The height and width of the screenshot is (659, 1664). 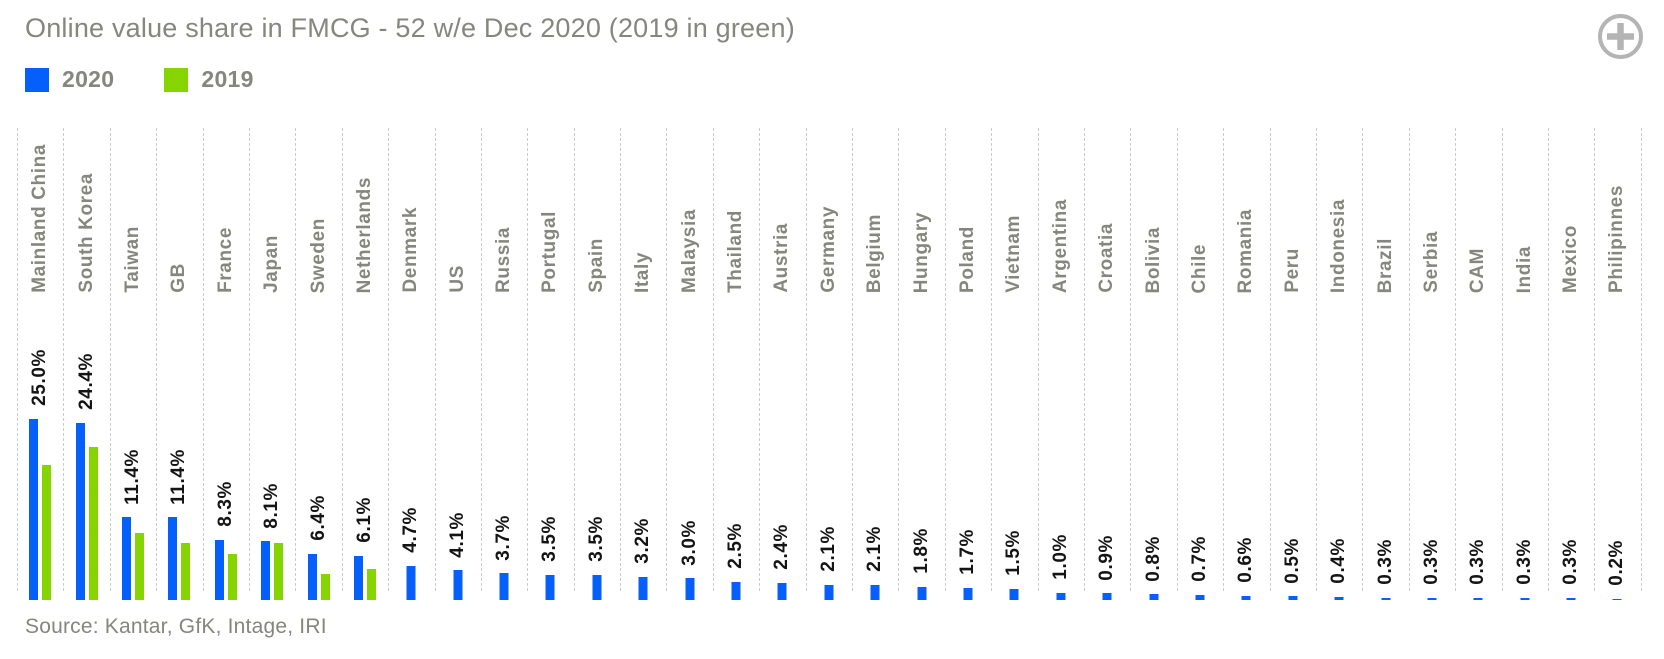 What do you see at coordinates (37, 79) in the screenshot?
I see `legend-swatch-2020-icon` at bounding box center [37, 79].